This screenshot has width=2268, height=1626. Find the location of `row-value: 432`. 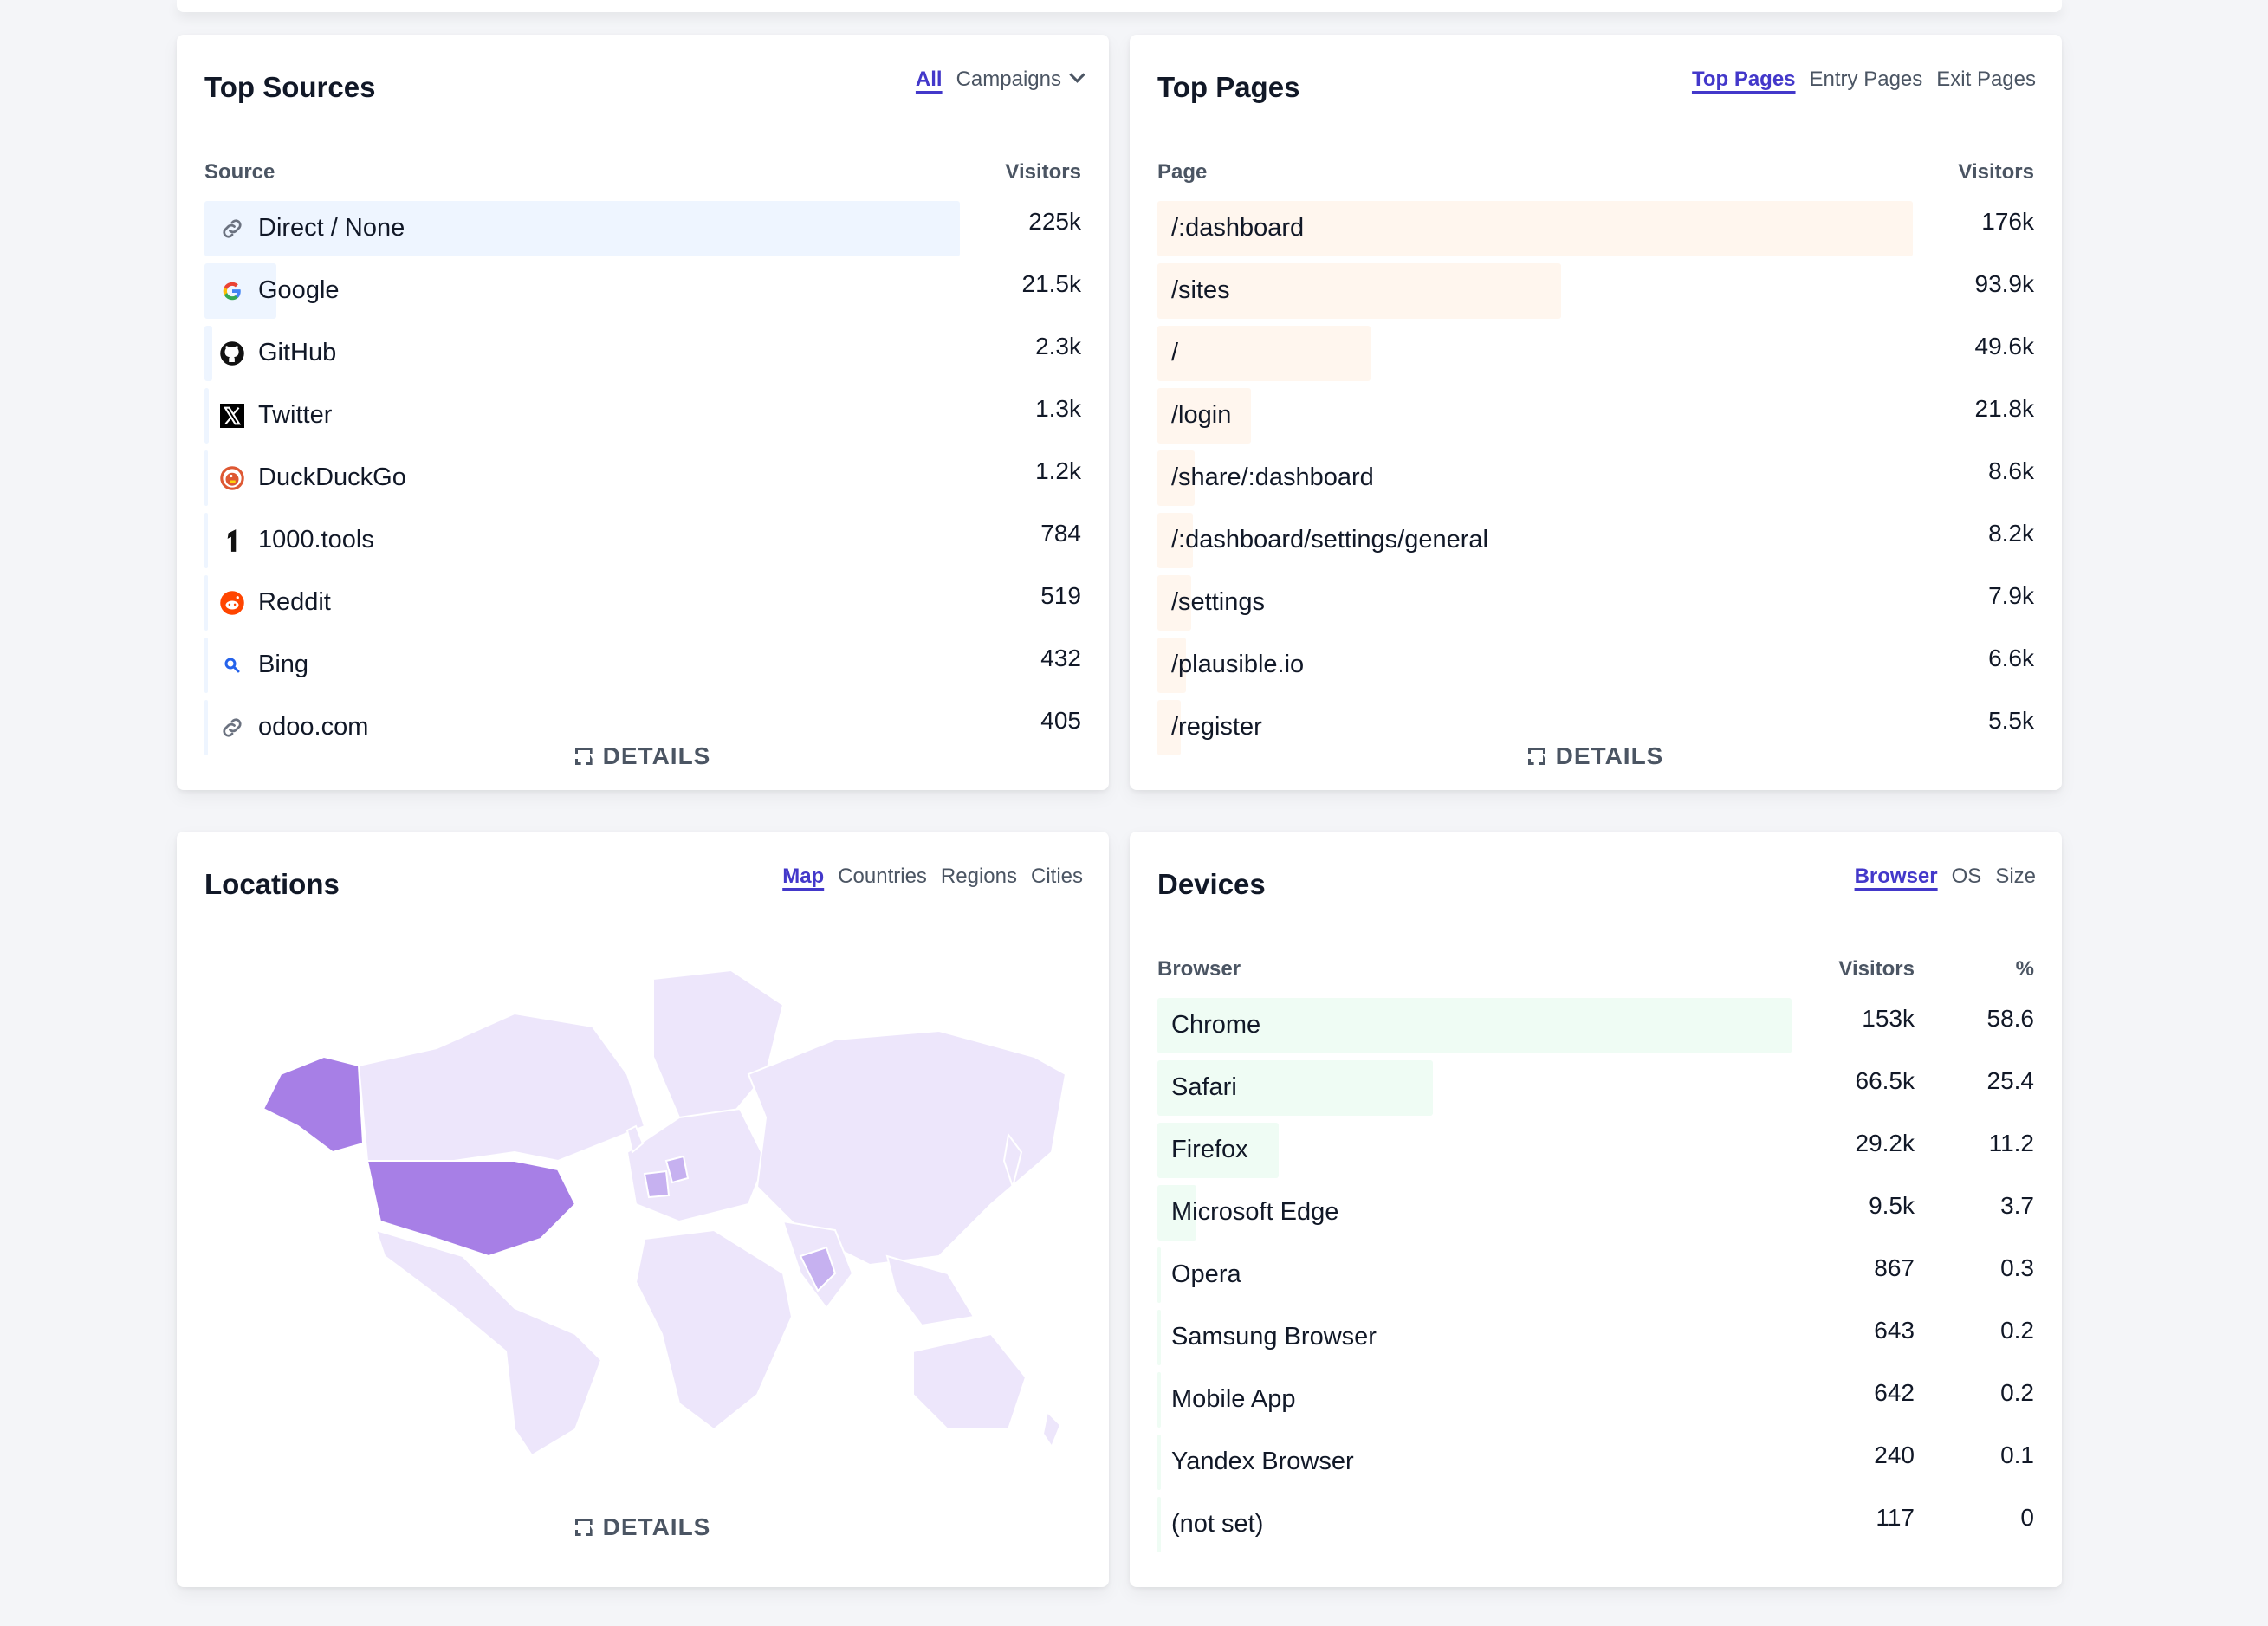

row-value: 432 is located at coordinates (1060, 658).